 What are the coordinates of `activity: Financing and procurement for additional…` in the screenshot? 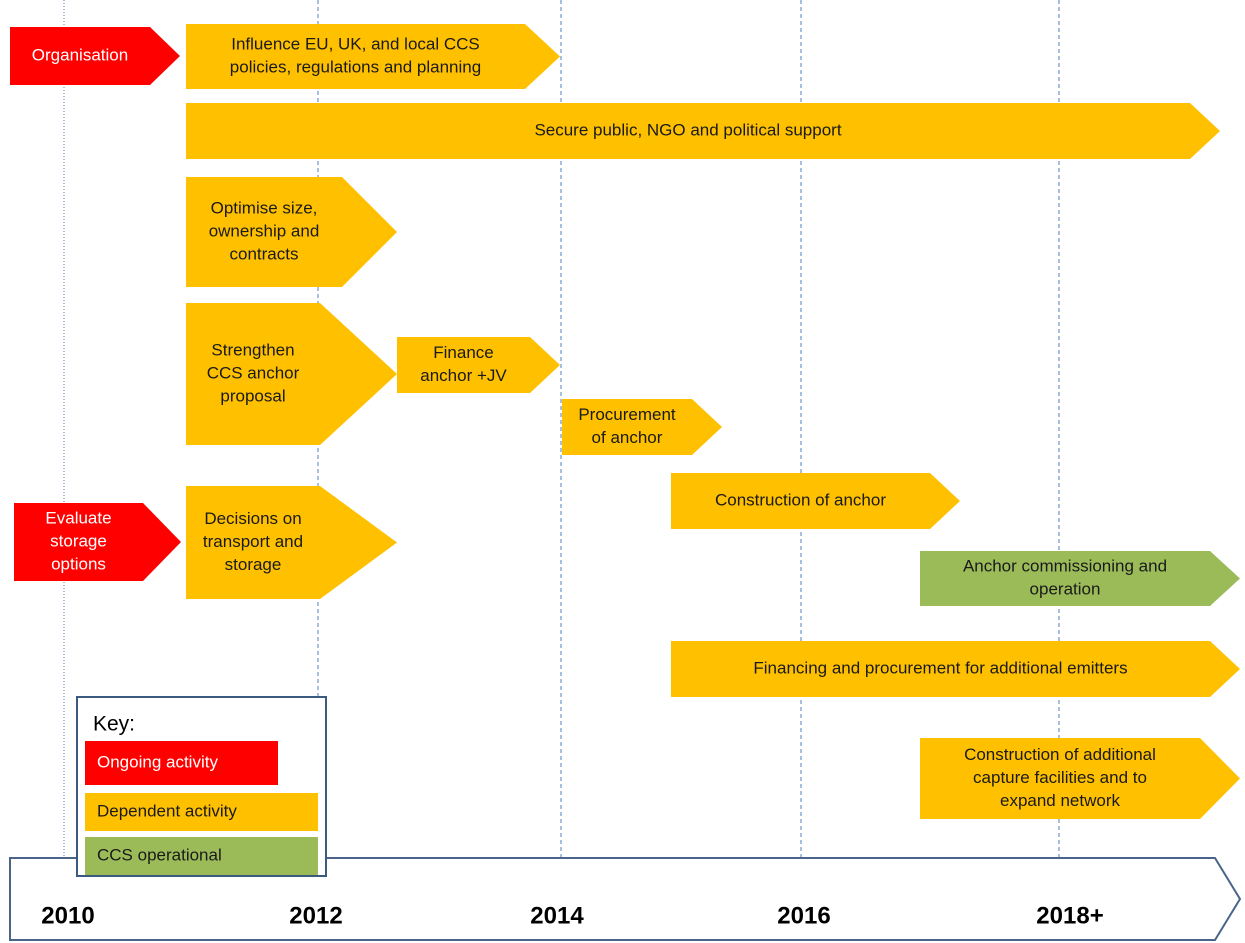 It's located at (955, 669).